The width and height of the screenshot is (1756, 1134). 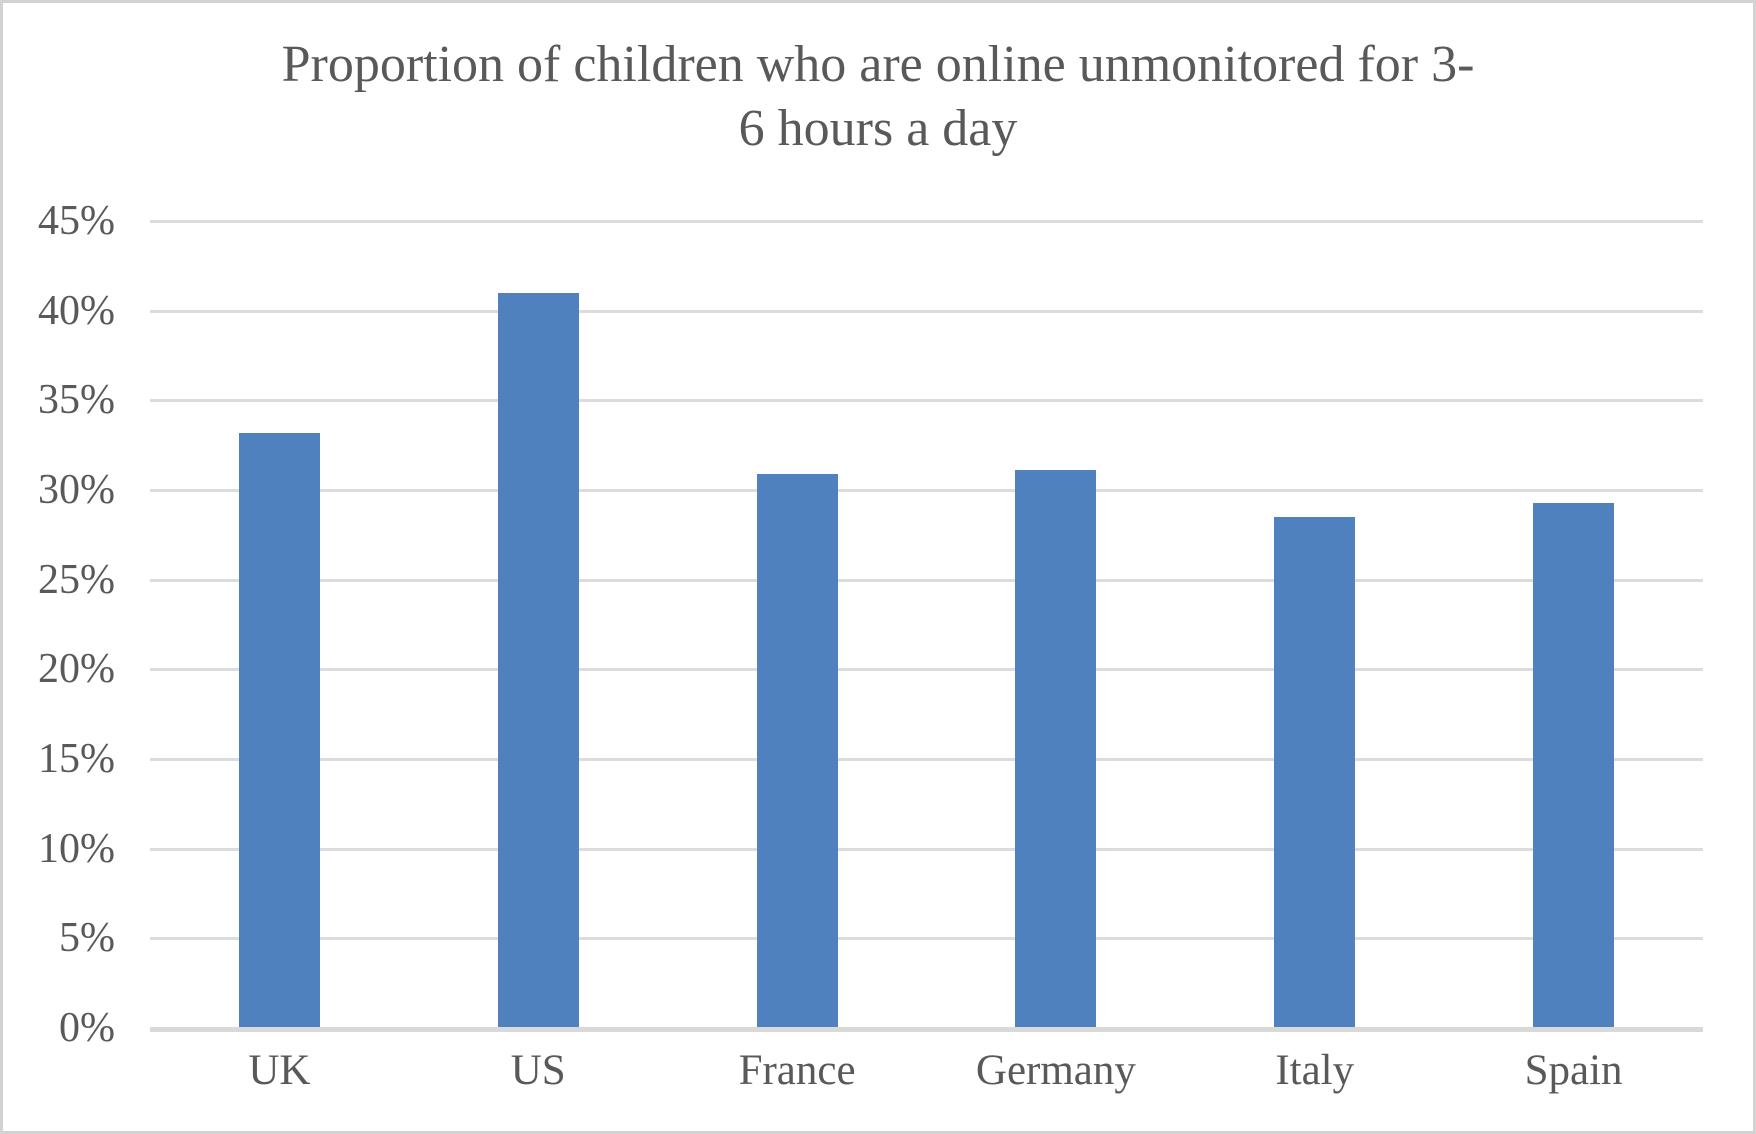 I want to click on x-axis-category-label-italy: Italy, so click(x=1315, y=1070).